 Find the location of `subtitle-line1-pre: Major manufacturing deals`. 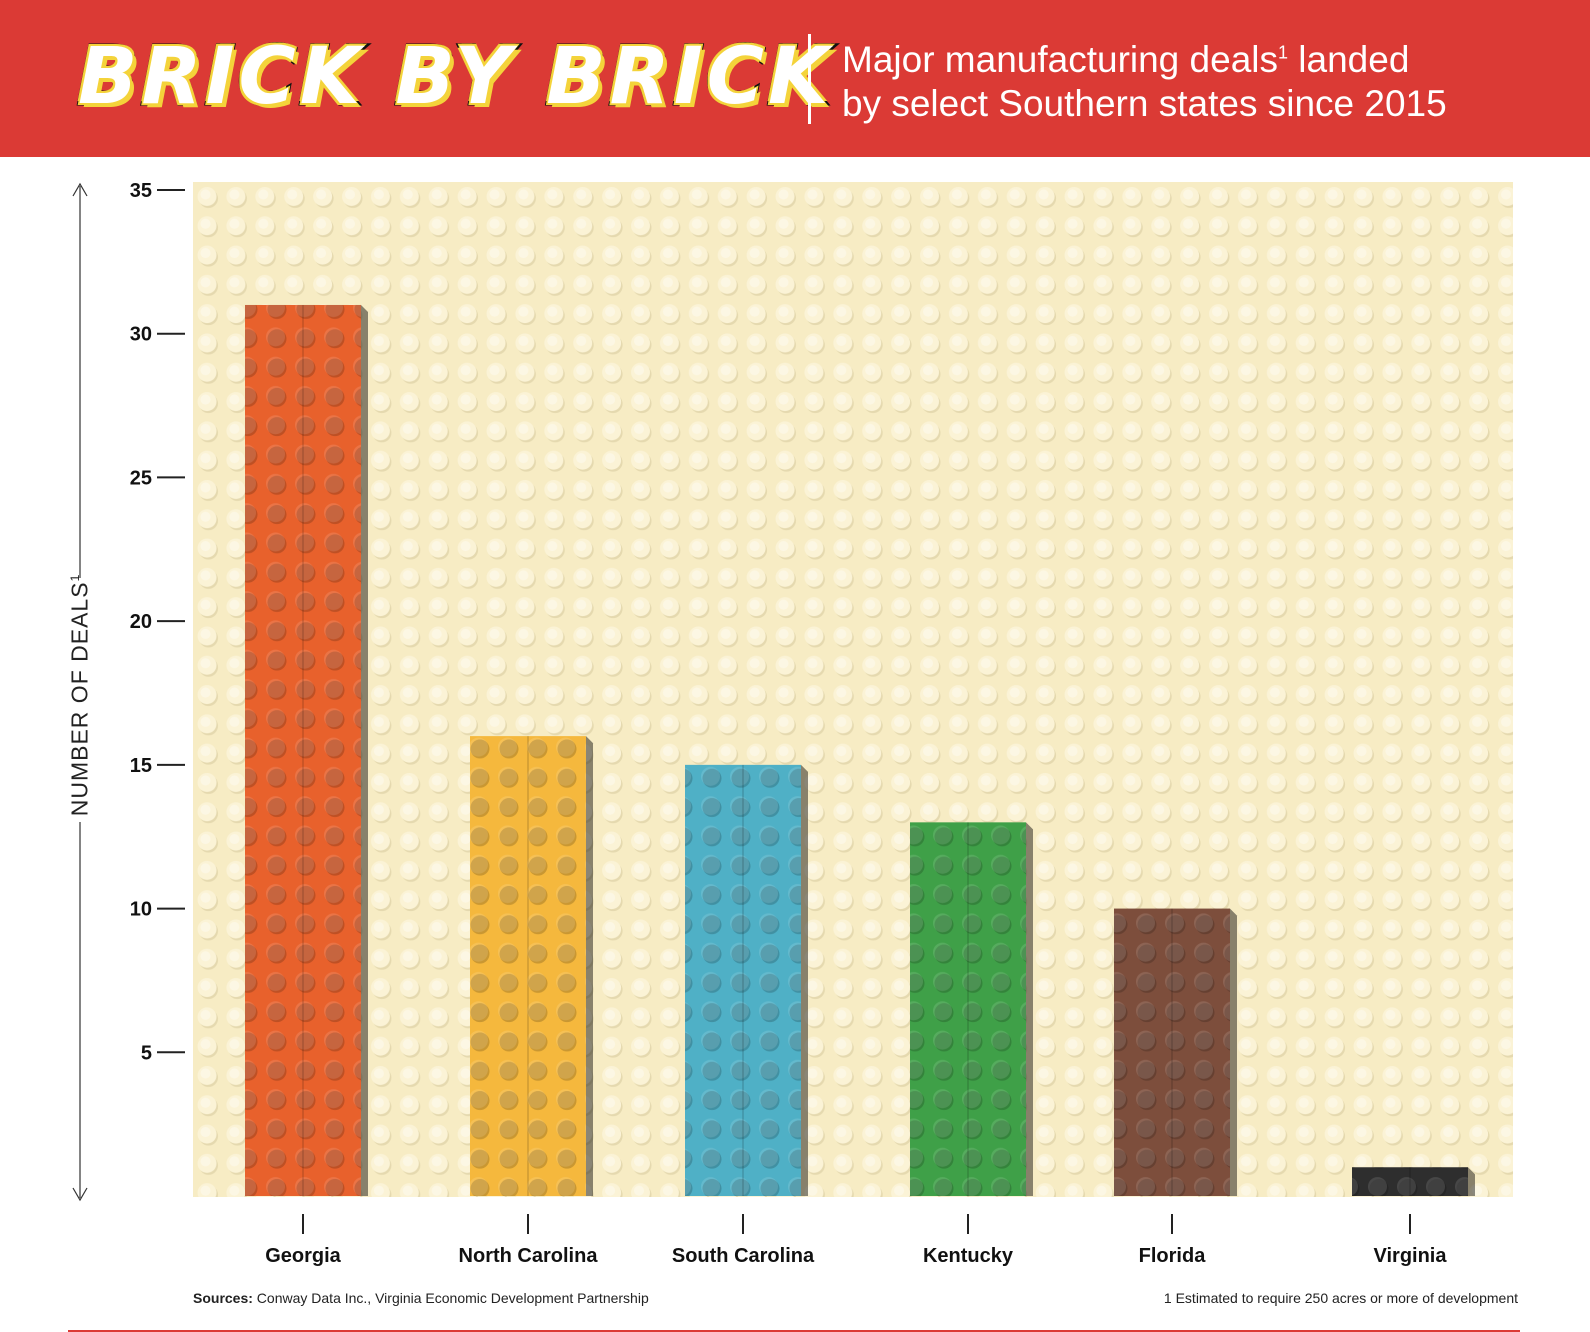

subtitle-line1-pre: Major manufacturing deals is located at coordinates (1060, 59).